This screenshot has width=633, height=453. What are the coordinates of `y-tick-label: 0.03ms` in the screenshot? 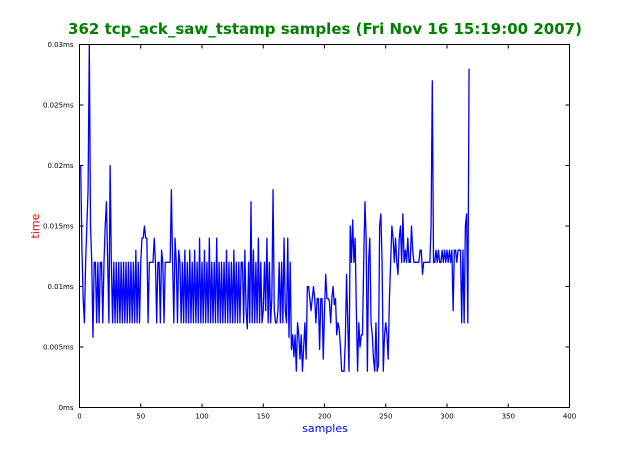 It's located at (60, 45).